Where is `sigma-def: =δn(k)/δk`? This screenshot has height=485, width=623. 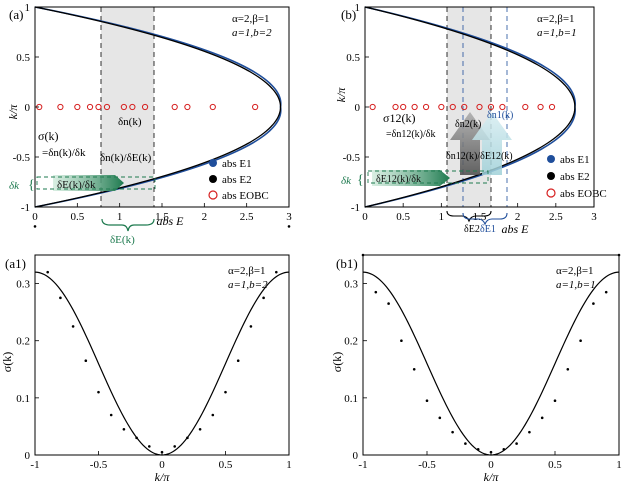
sigma-def: =δn(k)/δk is located at coordinates (64, 153).